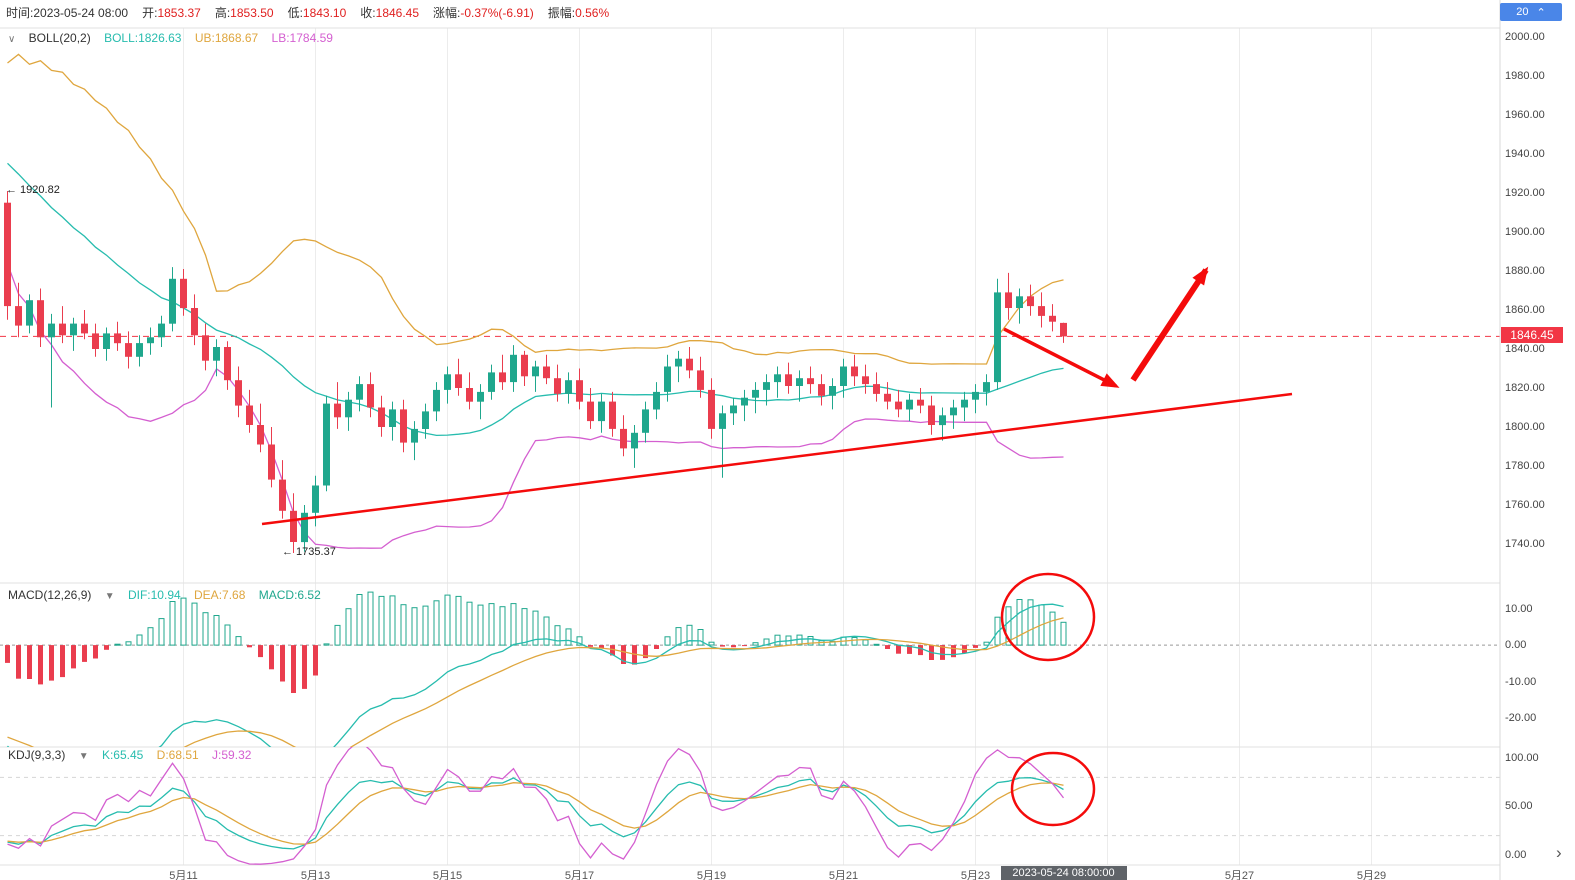  Describe the element at coordinates (1521, 681) in the screenshot. I see `price-tick-label: -10.00` at that location.